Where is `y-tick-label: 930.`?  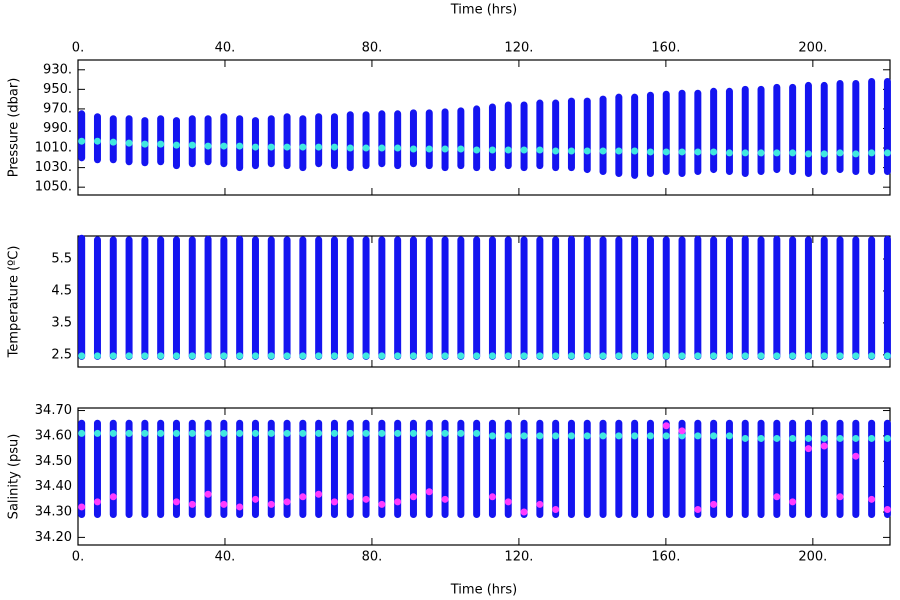 y-tick-label: 930. is located at coordinates (57, 69).